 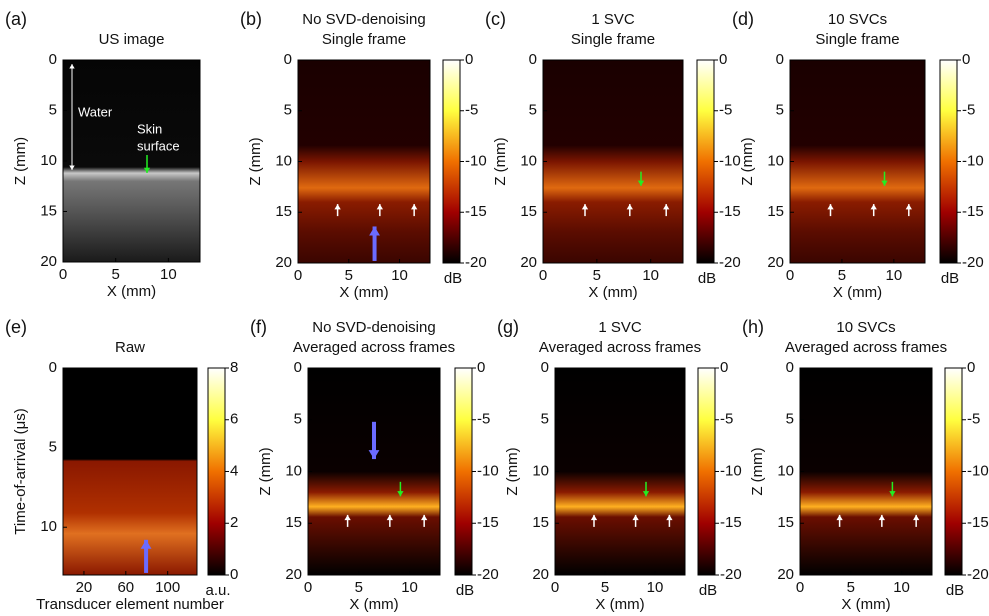 What do you see at coordinates (125, 587) in the screenshot?
I see `x-tick-label: 60` at bounding box center [125, 587].